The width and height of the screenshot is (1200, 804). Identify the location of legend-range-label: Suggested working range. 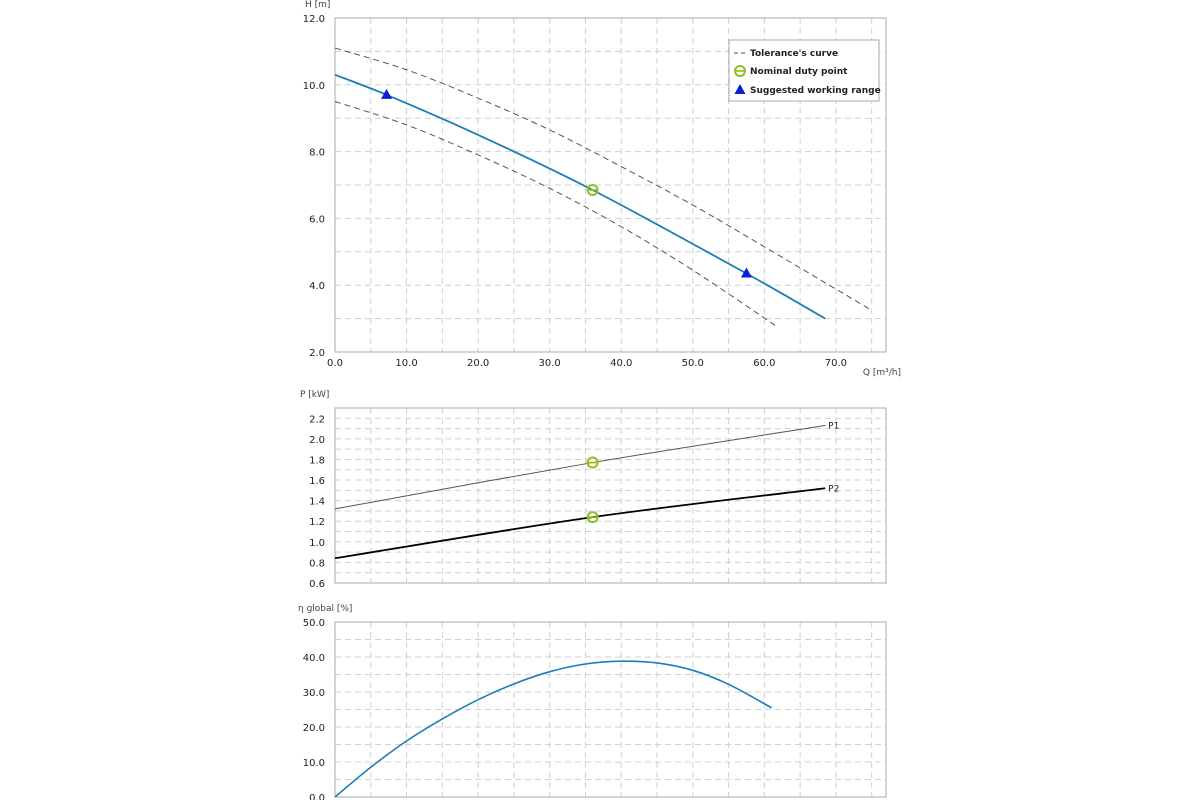
(815, 91).